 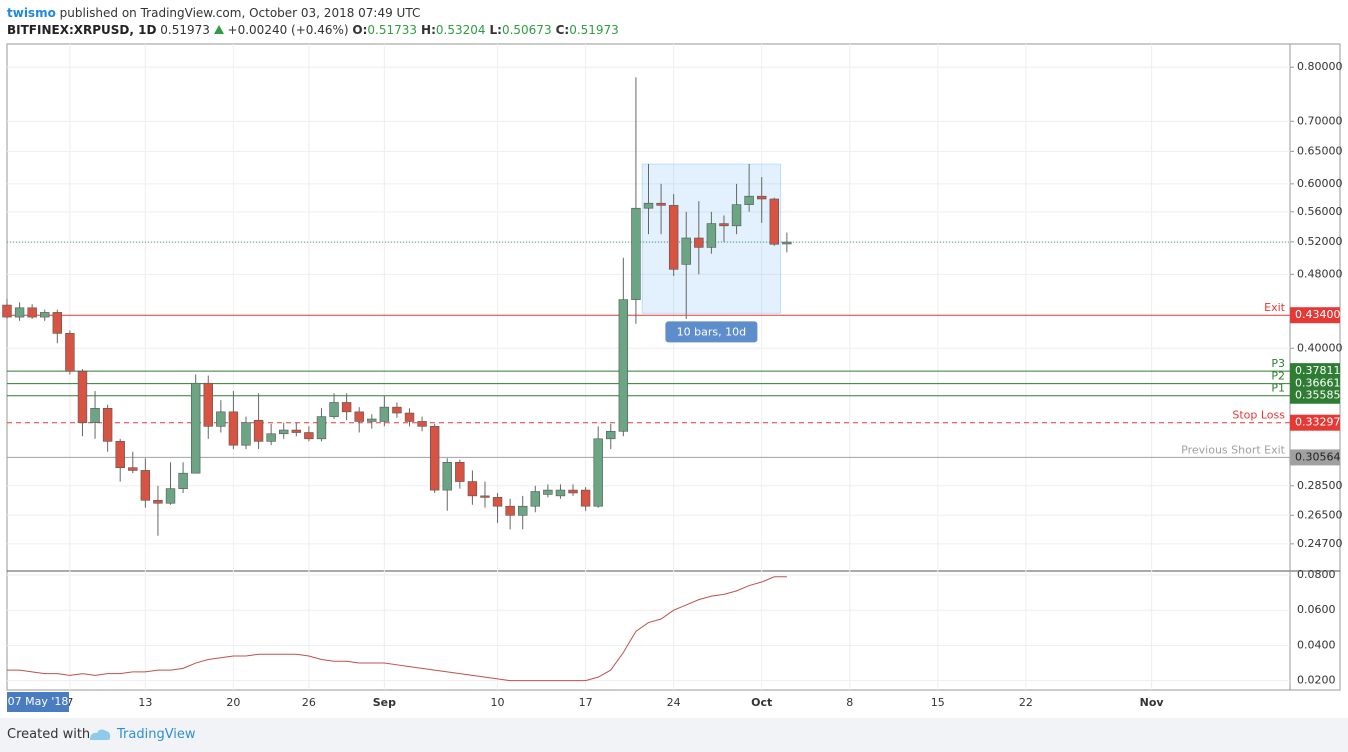 I want to click on x-tick-label: Oct, so click(x=761, y=702).